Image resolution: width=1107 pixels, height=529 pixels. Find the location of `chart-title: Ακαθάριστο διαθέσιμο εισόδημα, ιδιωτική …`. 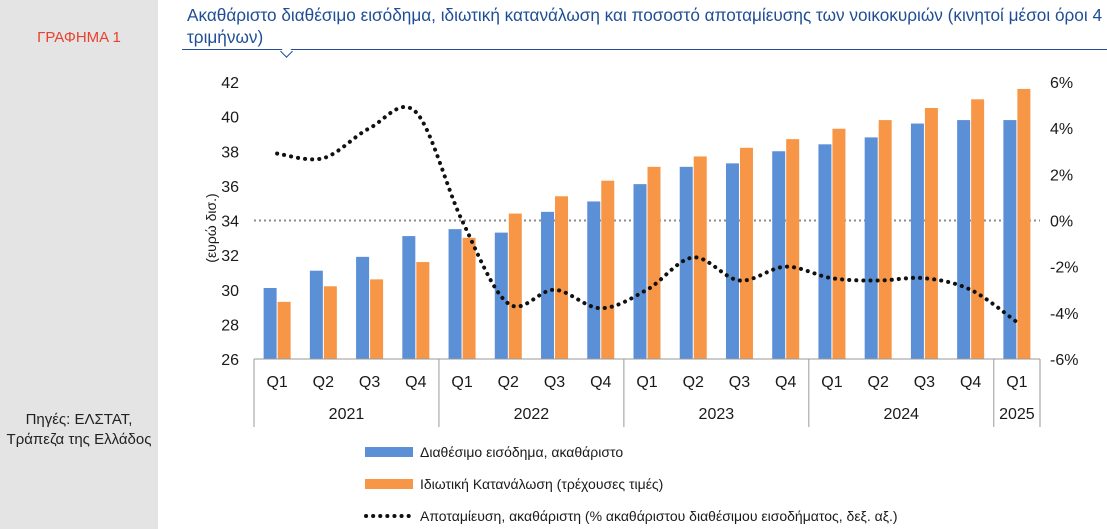

chart-title: Ακαθάριστο διαθέσιμο εισόδημα, ιδιωτική … is located at coordinates (645, 26).